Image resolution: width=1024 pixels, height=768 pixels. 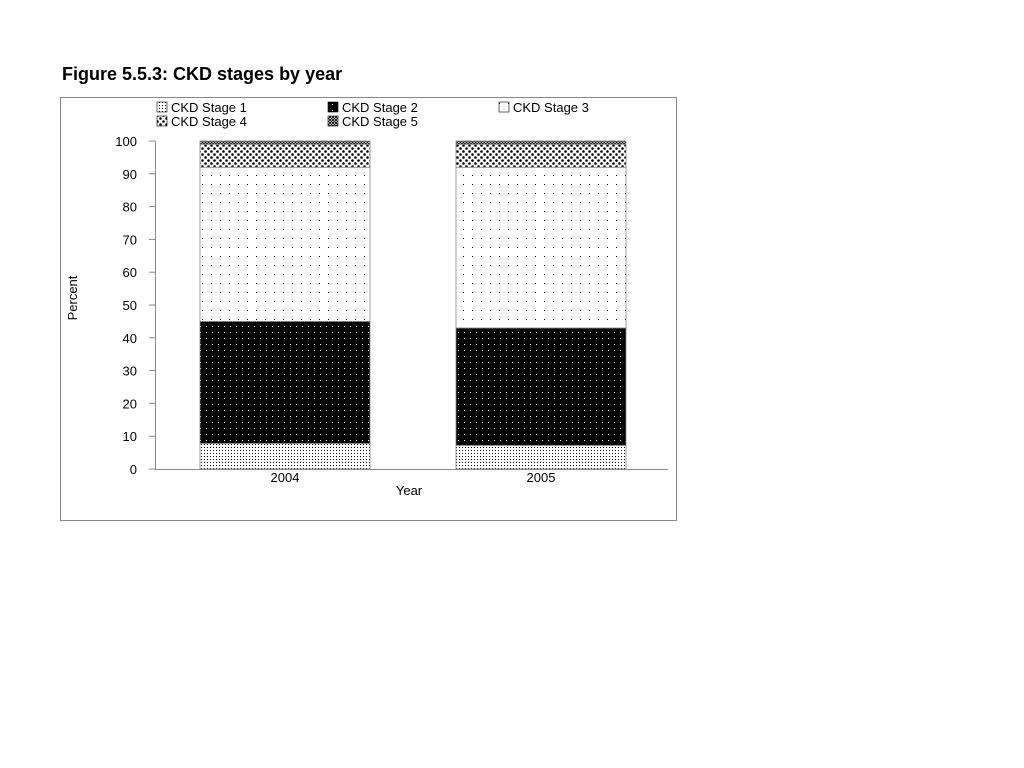 I want to click on y-tick-label: 60, so click(x=130, y=272).